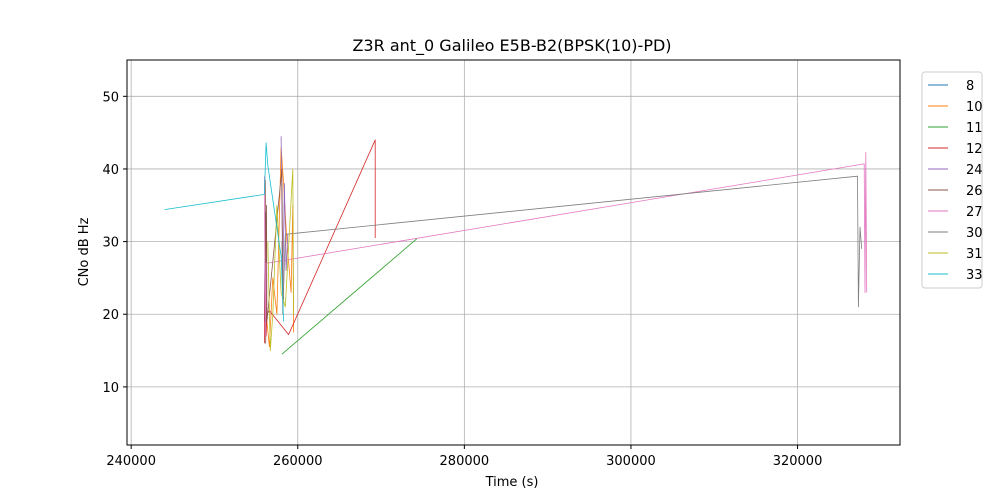 This screenshot has height=500, width=1000. I want to click on legend-label-31: 31, so click(974, 254).